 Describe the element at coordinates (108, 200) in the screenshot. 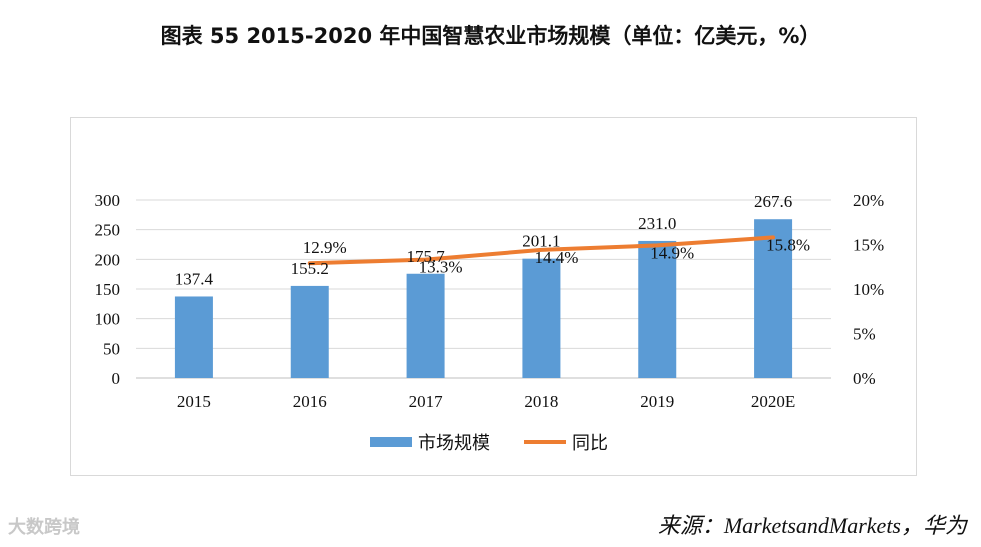

I see `y-left-tick-label: 300` at that location.